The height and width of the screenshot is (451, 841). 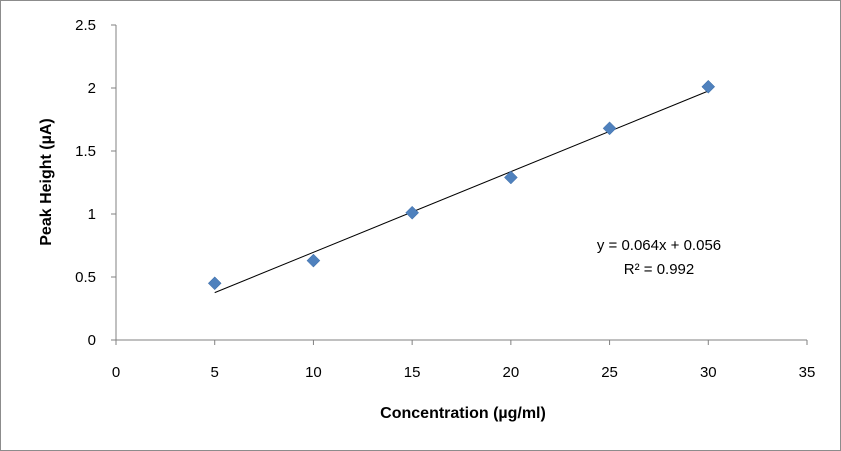 What do you see at coordinates (313, 372) in the screenshot?
I see `x-tick-label: 10` at bounding box center [313, 372].